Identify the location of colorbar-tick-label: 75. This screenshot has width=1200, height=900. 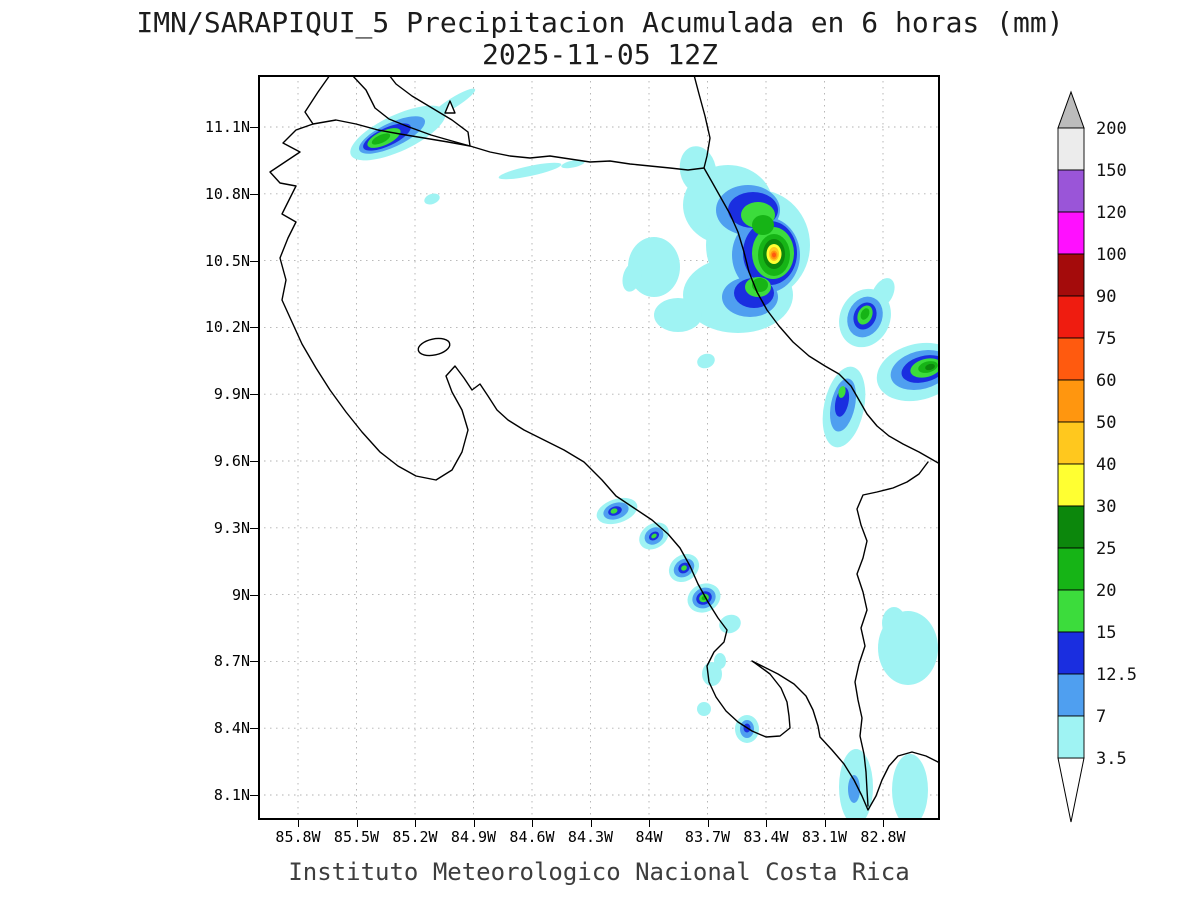
(1106, 339).